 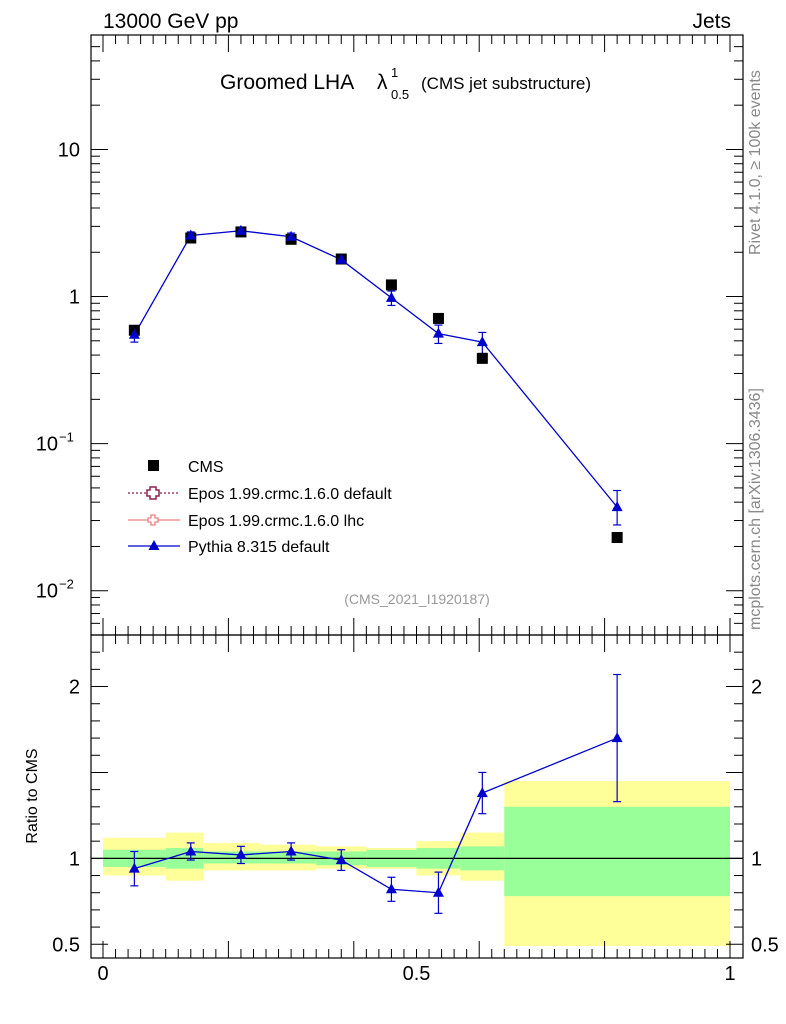 I want to click on legend-label-cms: CMS, so click(x=206, y=467).